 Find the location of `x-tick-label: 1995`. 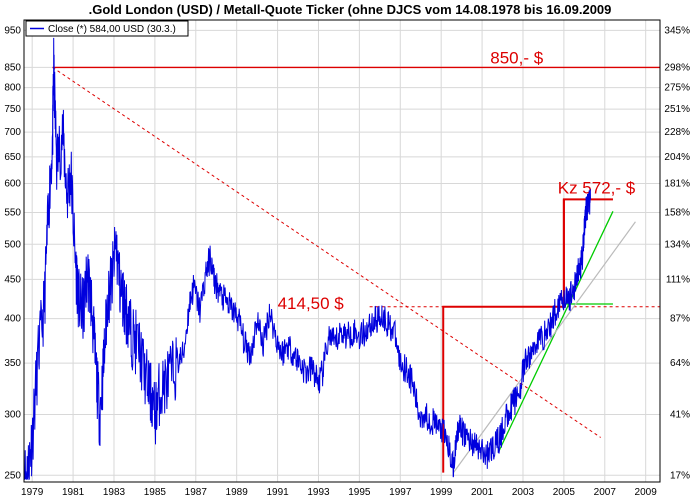

x-tick-label: 1995 is located at coordinates (359, 492).